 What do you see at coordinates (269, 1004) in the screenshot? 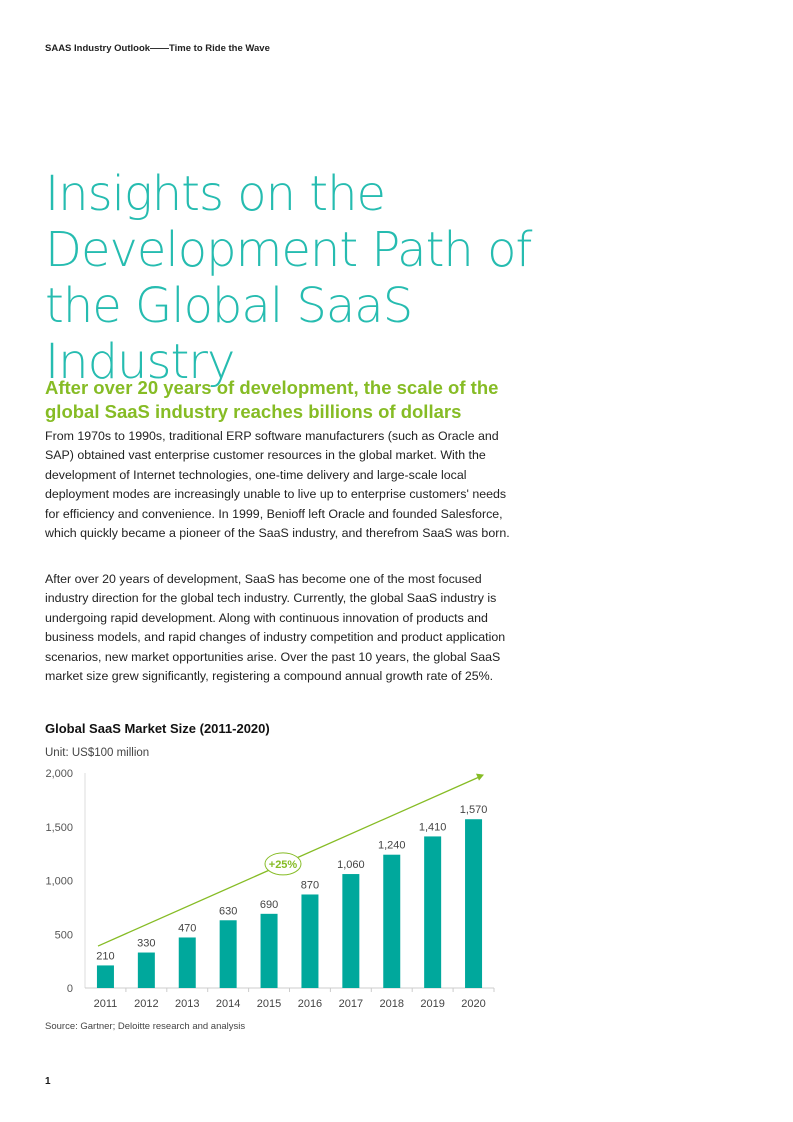
I see `x-tick-label: 2015` at bounding box center [269, 1004].